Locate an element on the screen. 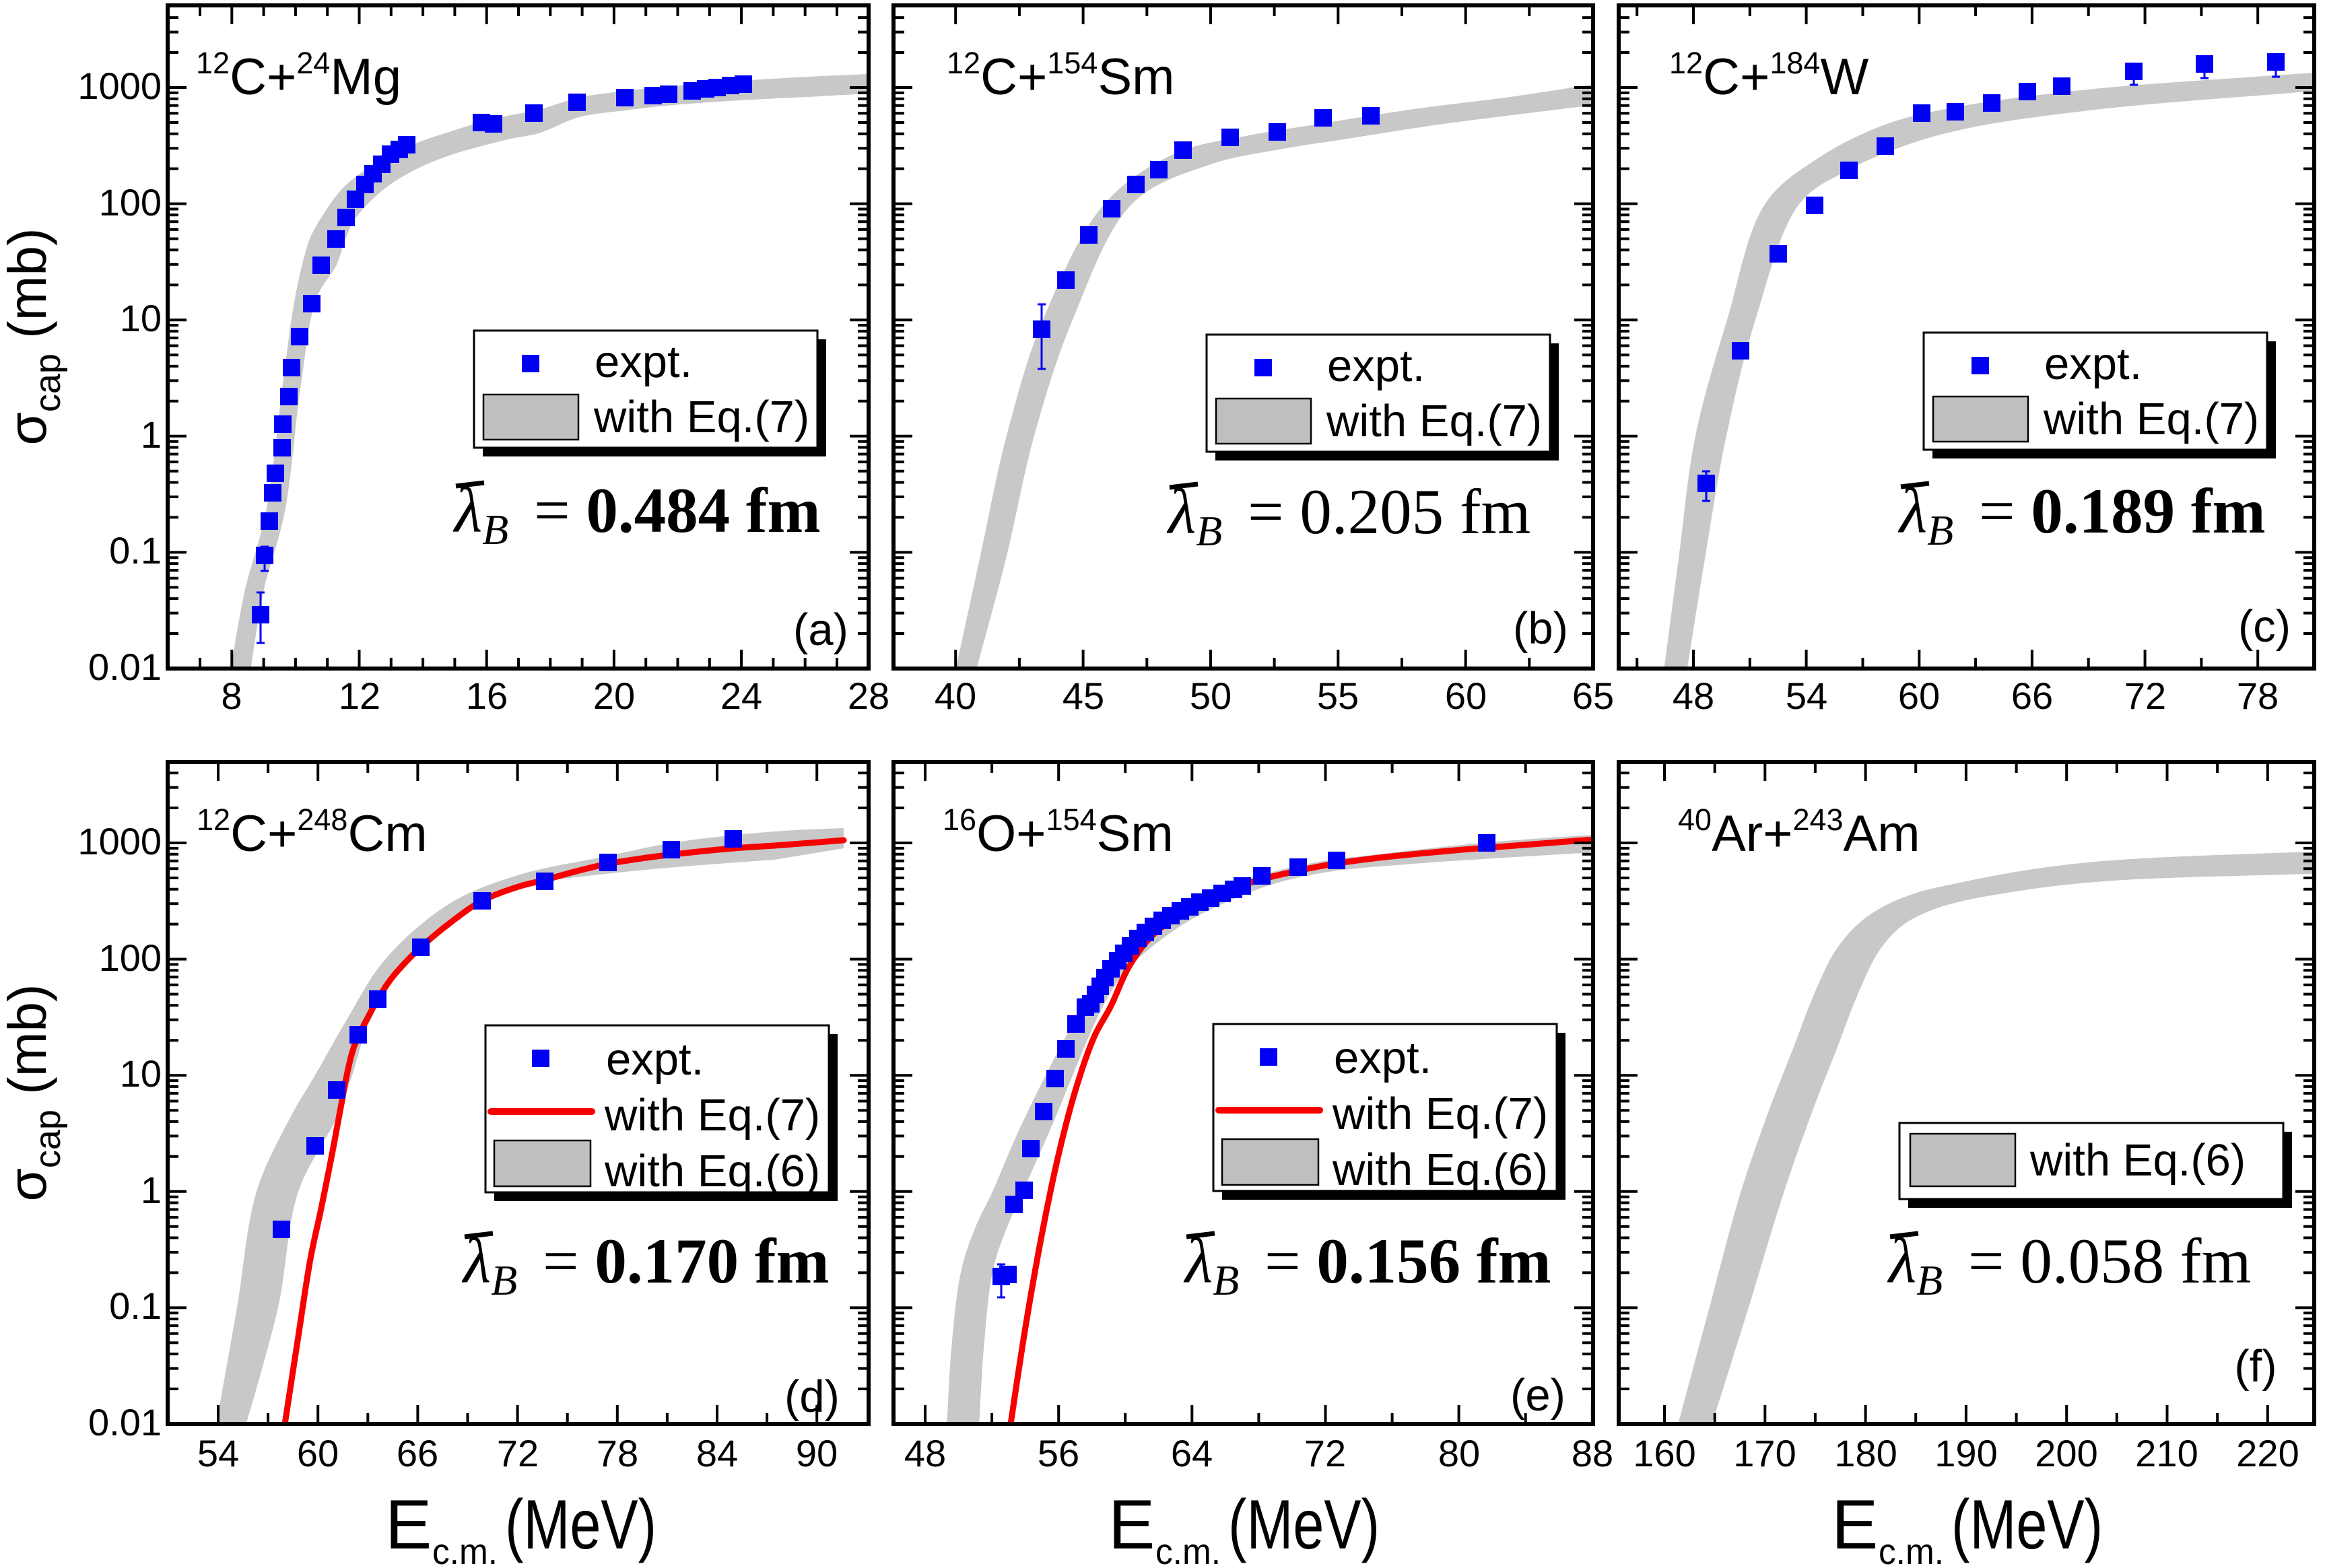 The height and width of the screenshot is (1568, 2325). svg-text: 12 is located at coordinates (359, 696).